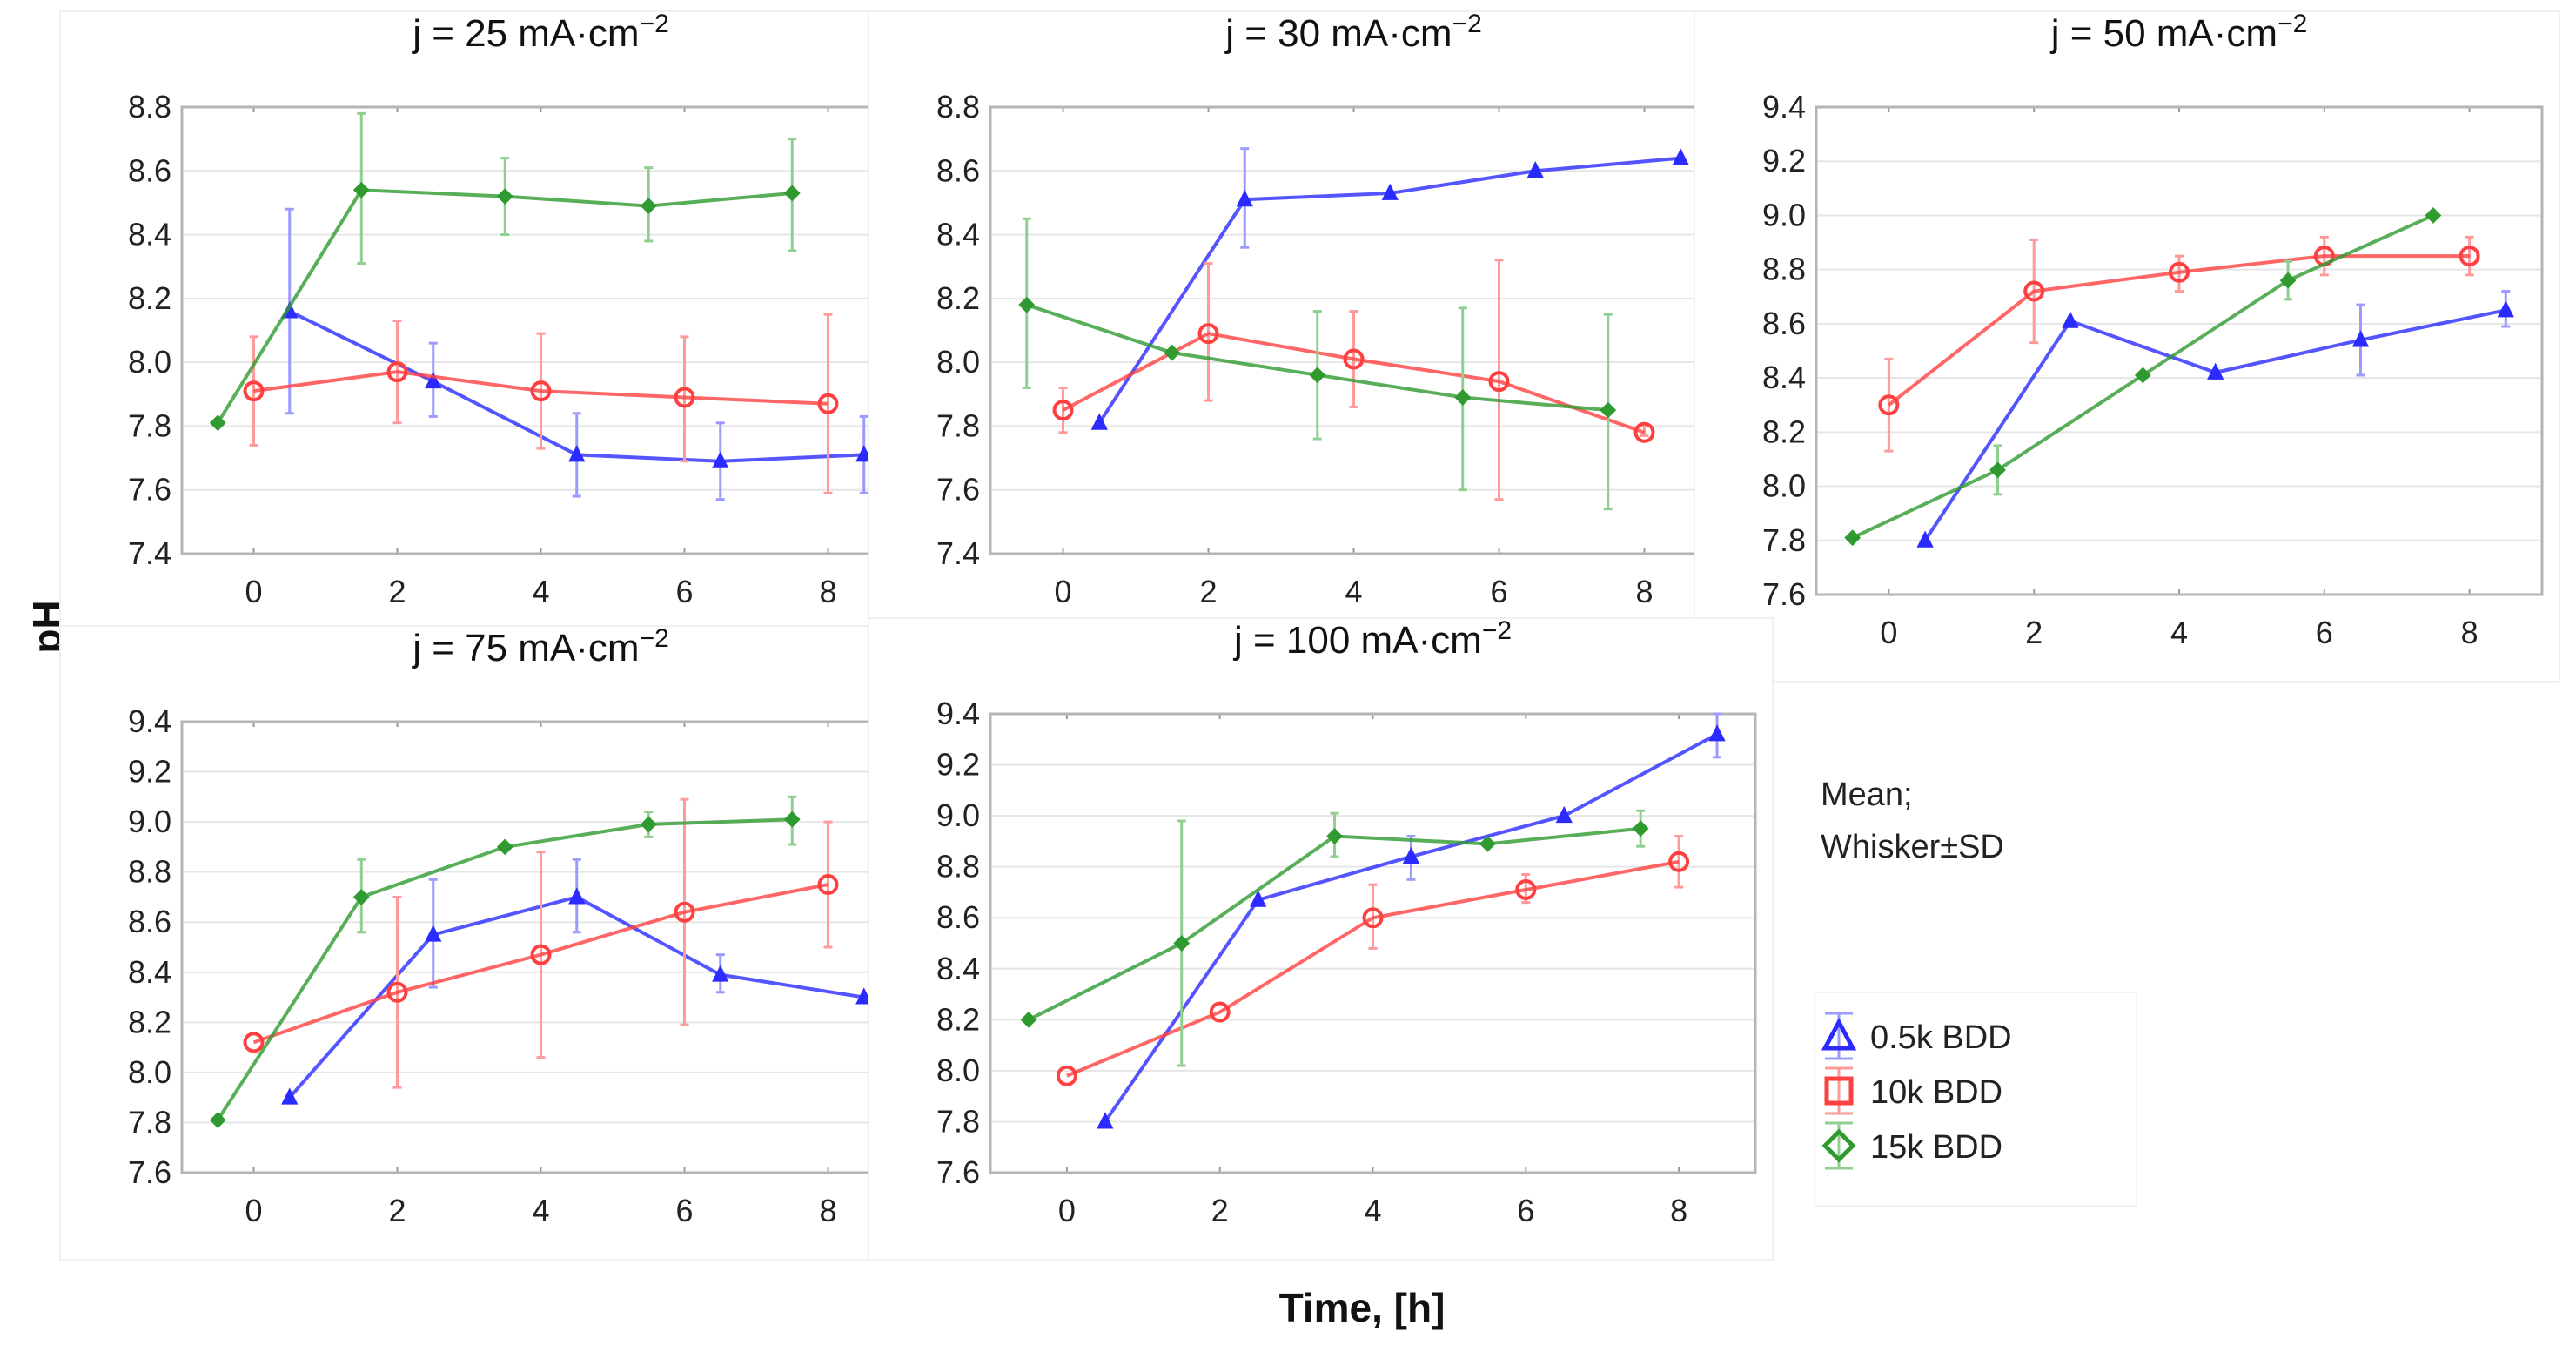  Describe the element at coordinates (1838, 1145) in the screenshot. I see `diamond-marker-icon` at that location.